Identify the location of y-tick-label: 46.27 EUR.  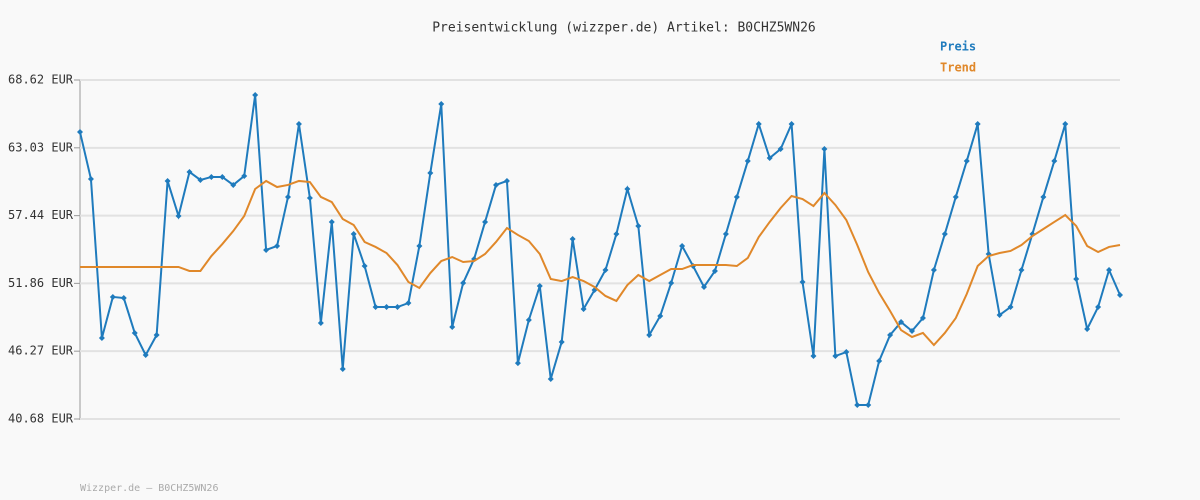
(41, 351).